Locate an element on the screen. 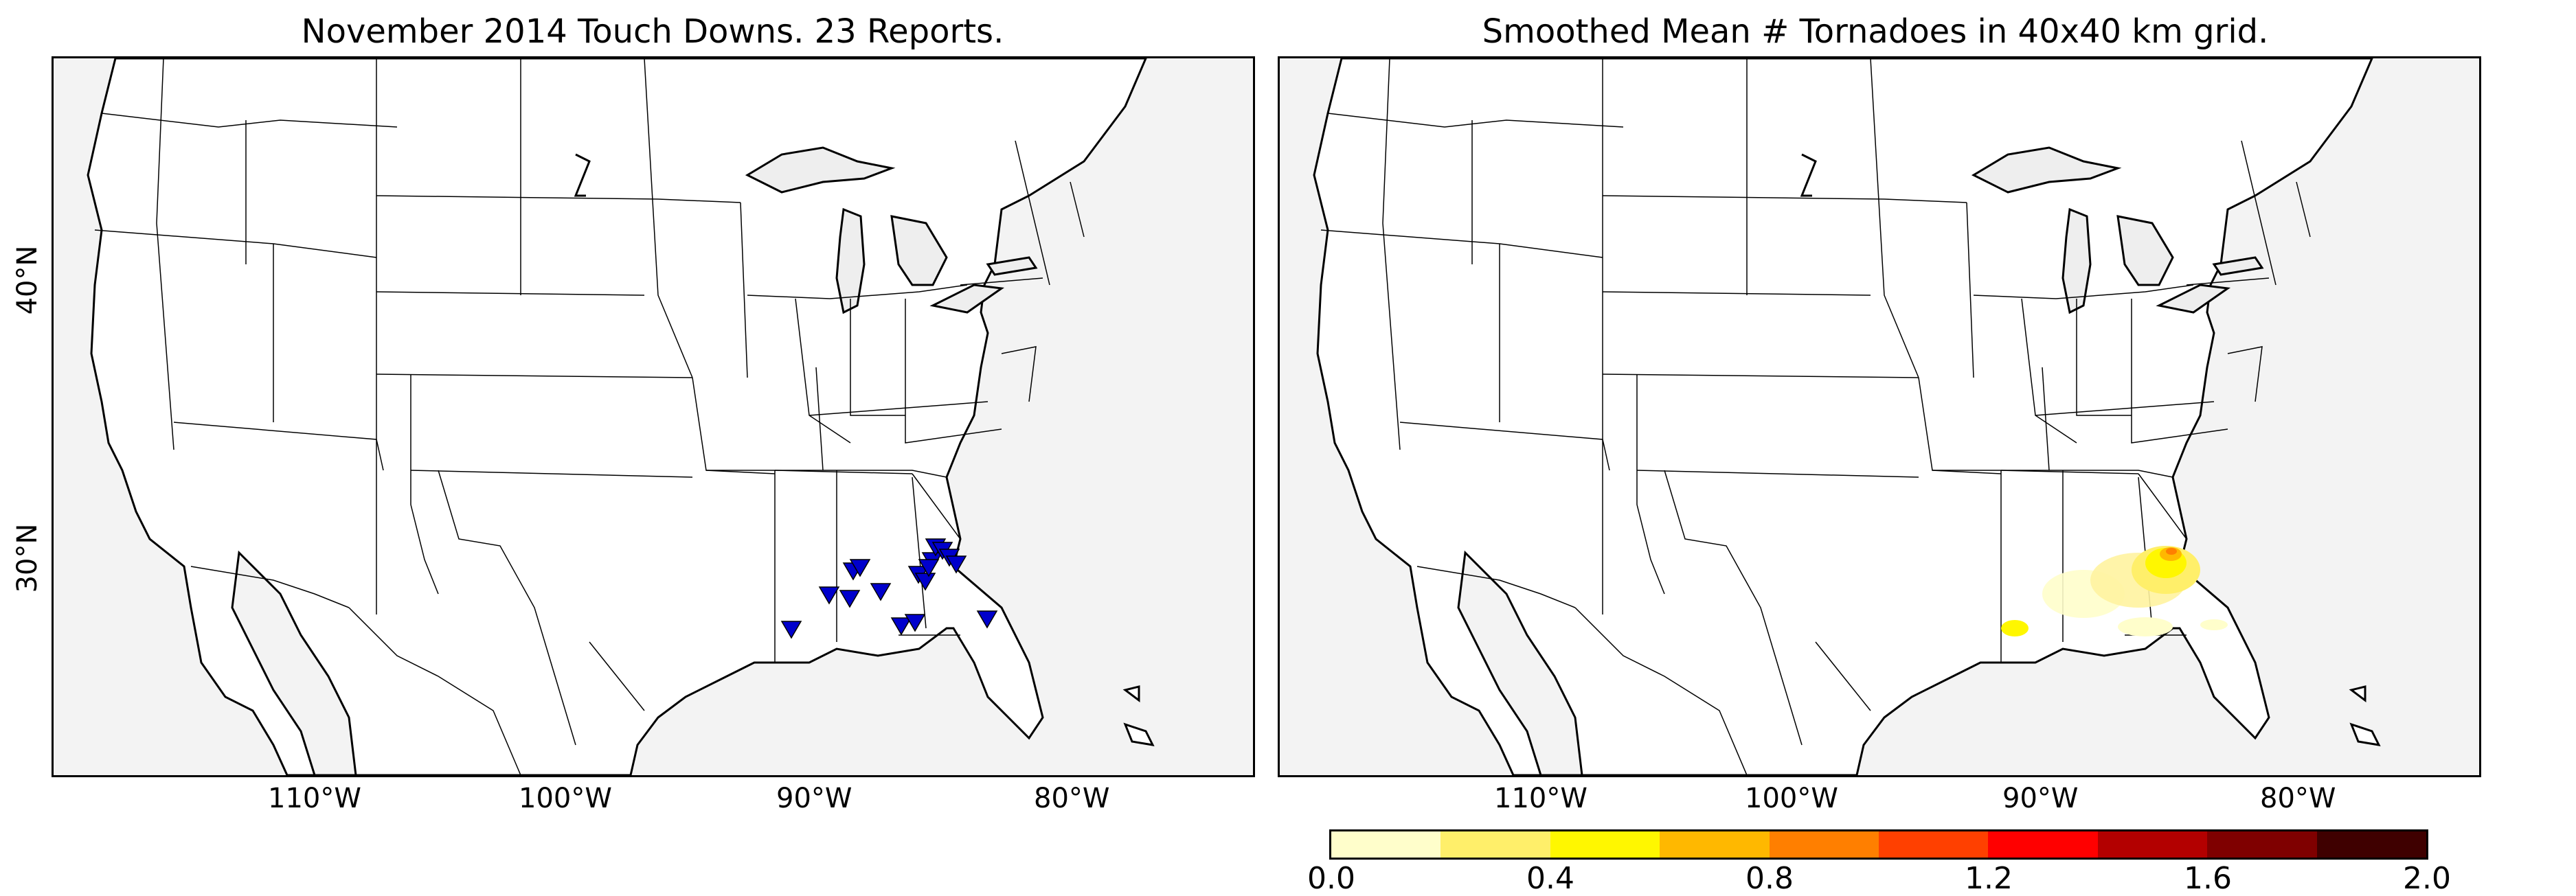  right-lon-tick-110w: 110°W is located at coordinates (1541, 798).